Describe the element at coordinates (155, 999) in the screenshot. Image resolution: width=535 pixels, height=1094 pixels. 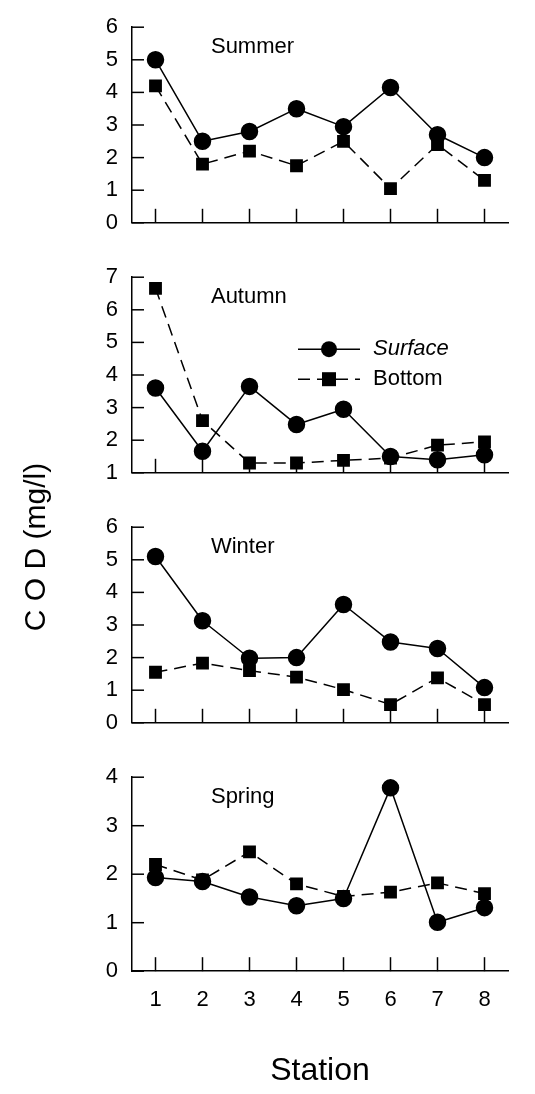
I see `x-tick-label: 1` at that location.